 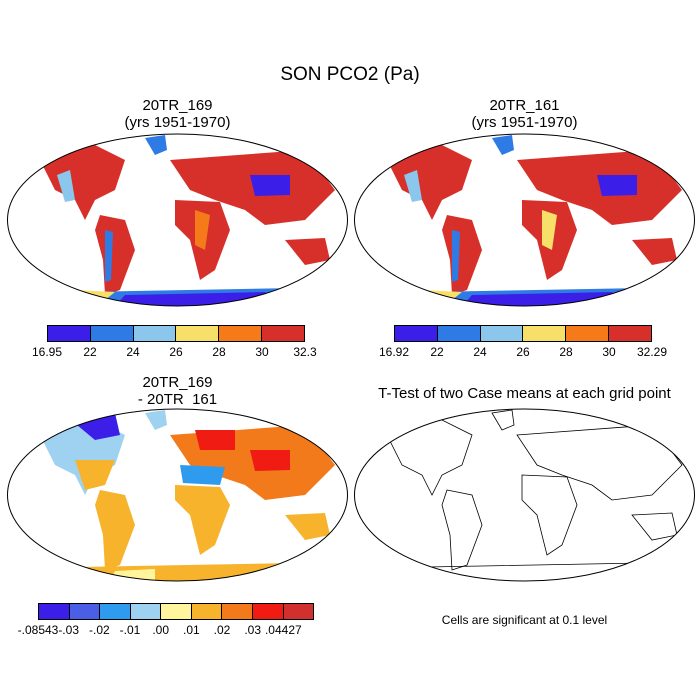 What do you see at coordinates (532, 495) in the screenshot?
I see `map-coastlines-ttest` at bounding box center [532, 495].